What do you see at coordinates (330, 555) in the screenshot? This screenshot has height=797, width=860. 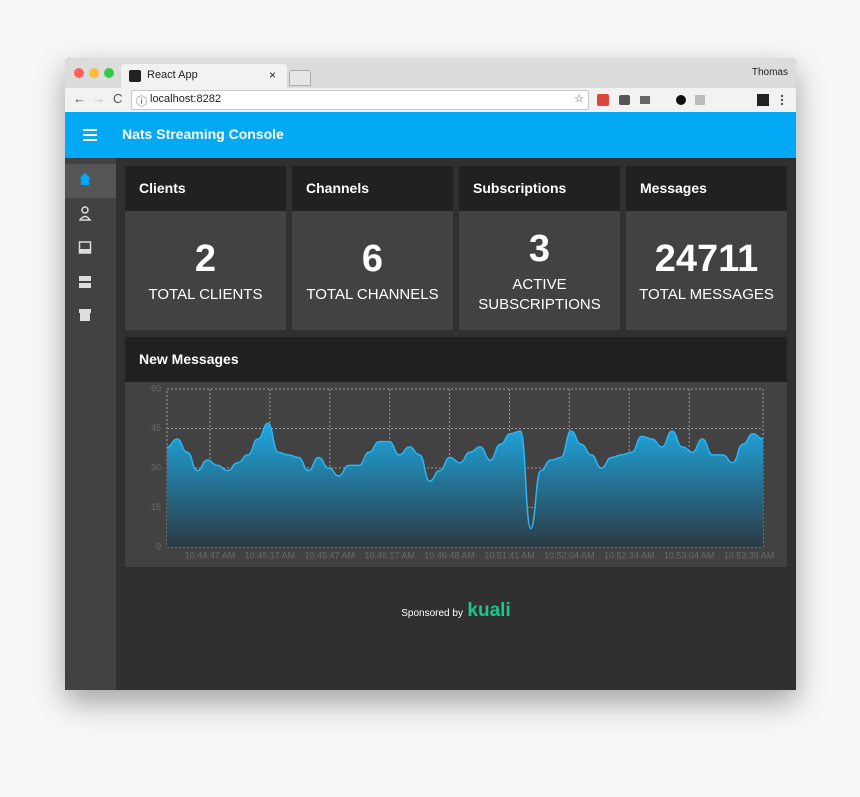 I see `x-tick-label: 10:45:47 AM` at bounding box center [330, 555].